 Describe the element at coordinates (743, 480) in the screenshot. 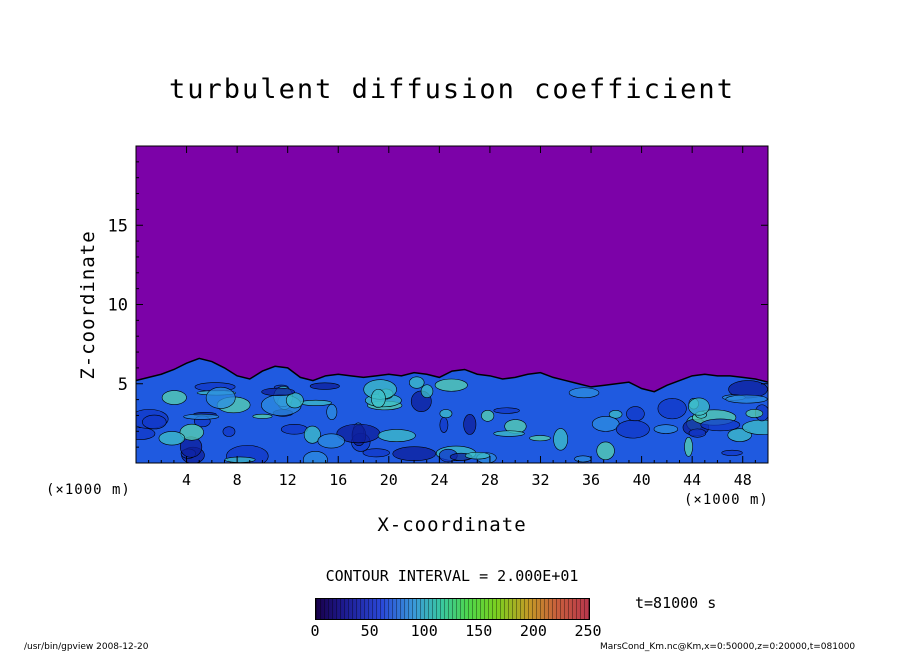

I see `x-tick-label: 48` at that location.